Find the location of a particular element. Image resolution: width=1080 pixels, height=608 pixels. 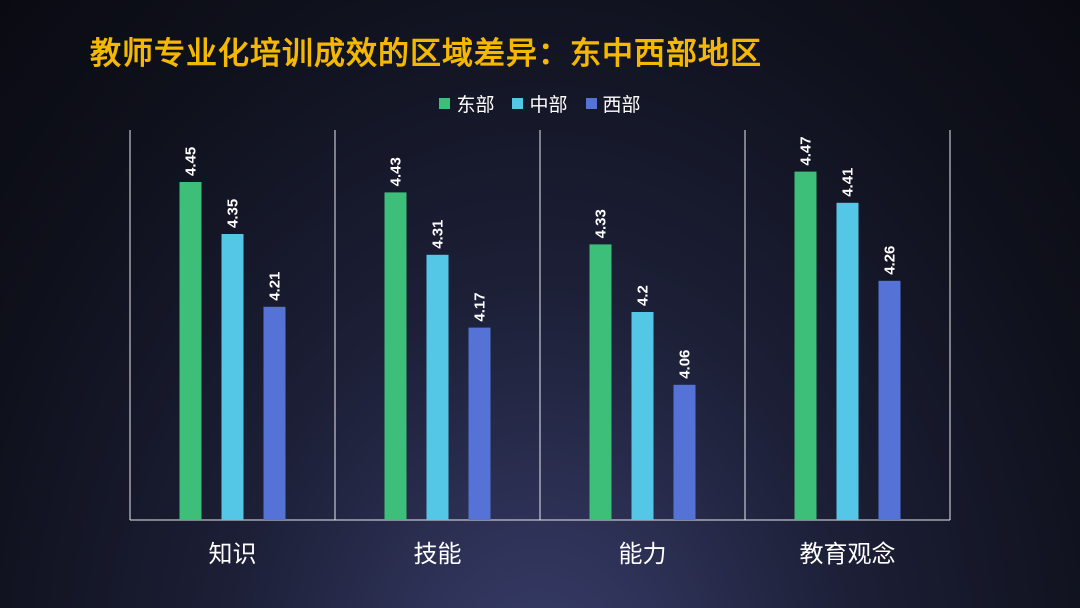

legend-item-central: 中部 is located at coordinates (540, 103).